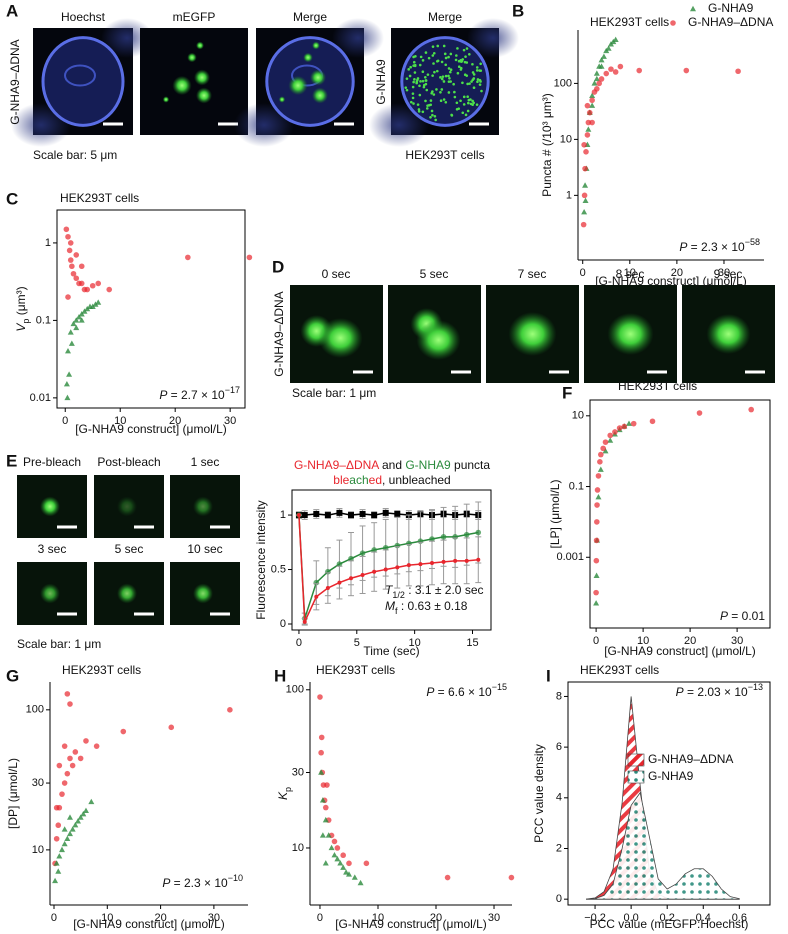  What do you see at coordinates (752, 242) in the screenshot?
I see `text-part: −58` at bounding box center [752, 242].